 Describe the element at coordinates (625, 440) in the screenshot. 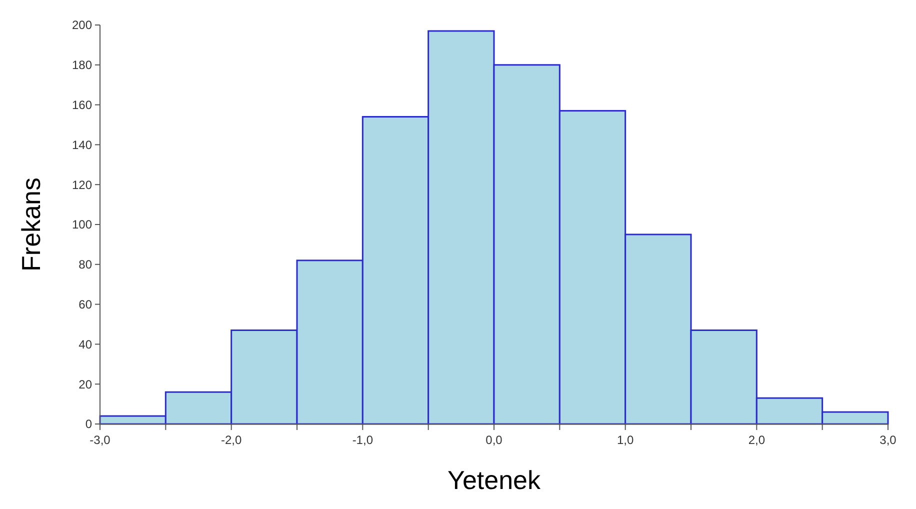

I see `x-tick-label: 1,0` at that location.